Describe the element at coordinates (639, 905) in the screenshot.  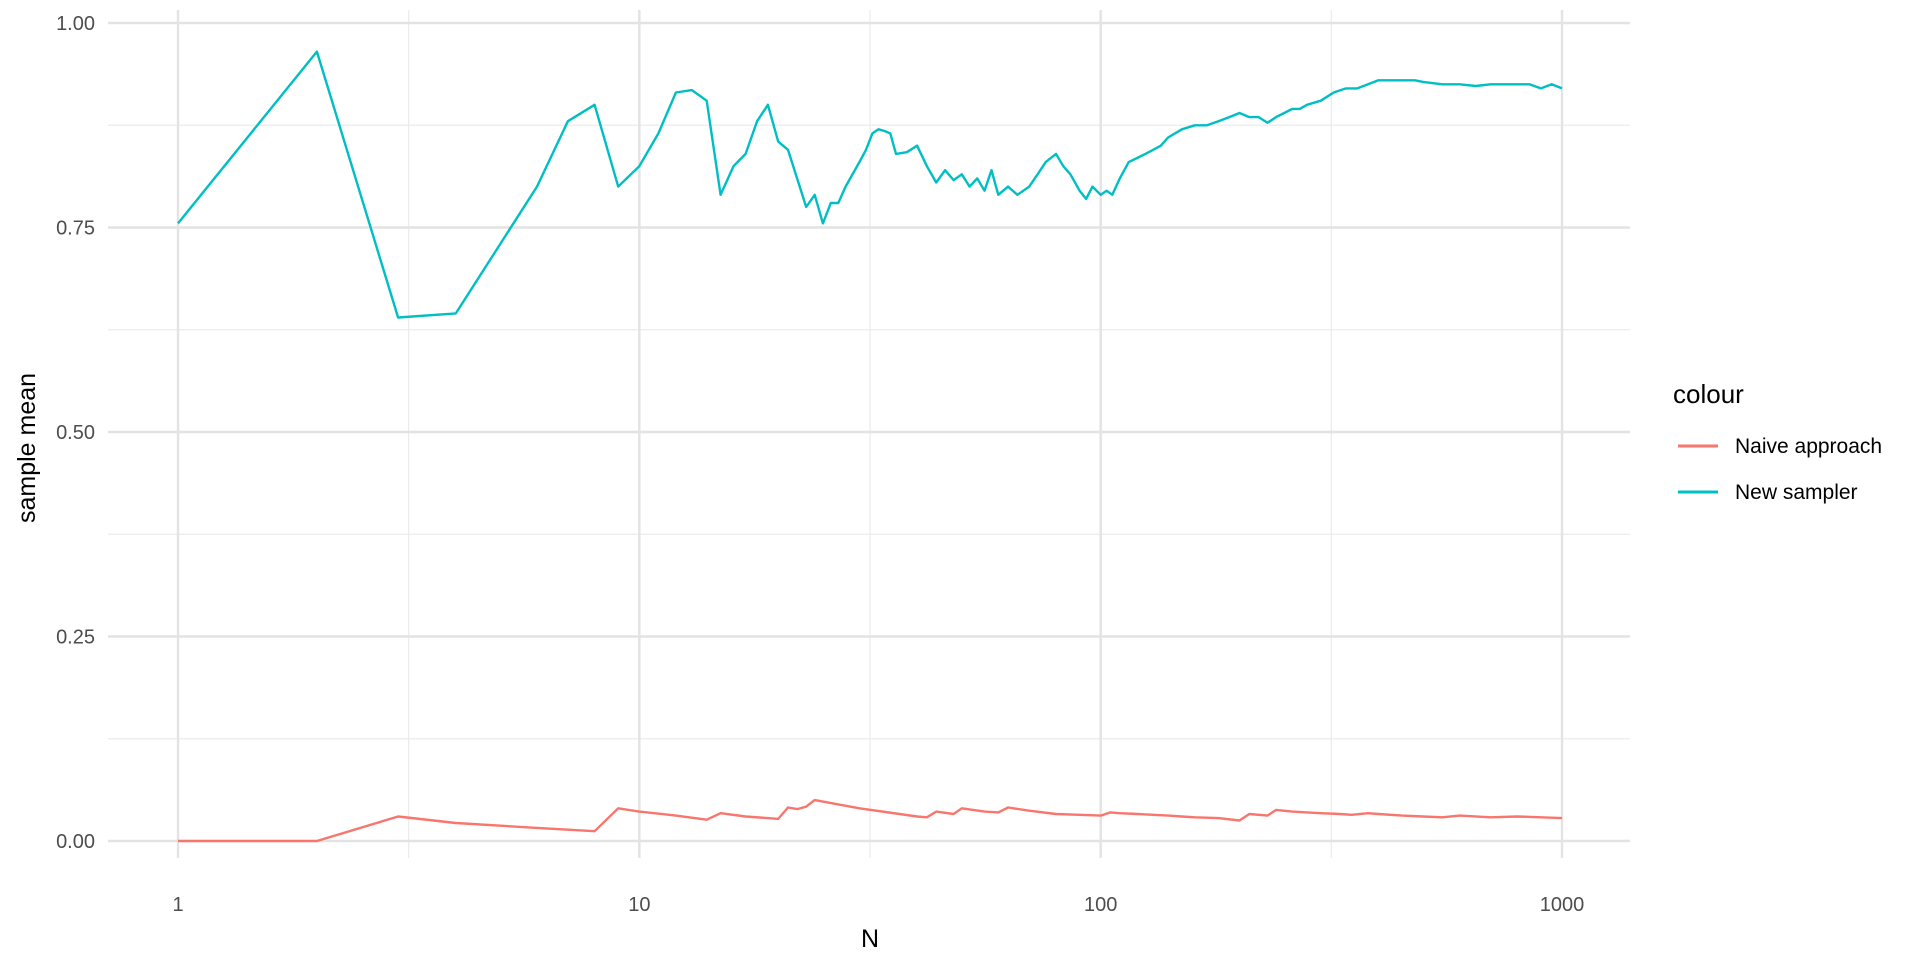
I see `x-tick-label: 10` at that location.